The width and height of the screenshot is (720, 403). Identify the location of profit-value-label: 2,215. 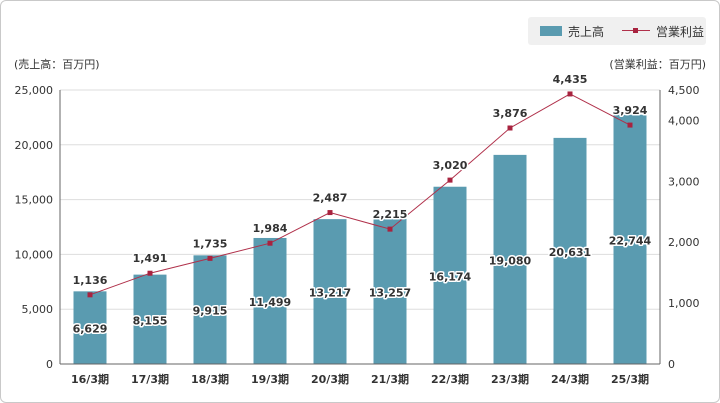
(390, 214).